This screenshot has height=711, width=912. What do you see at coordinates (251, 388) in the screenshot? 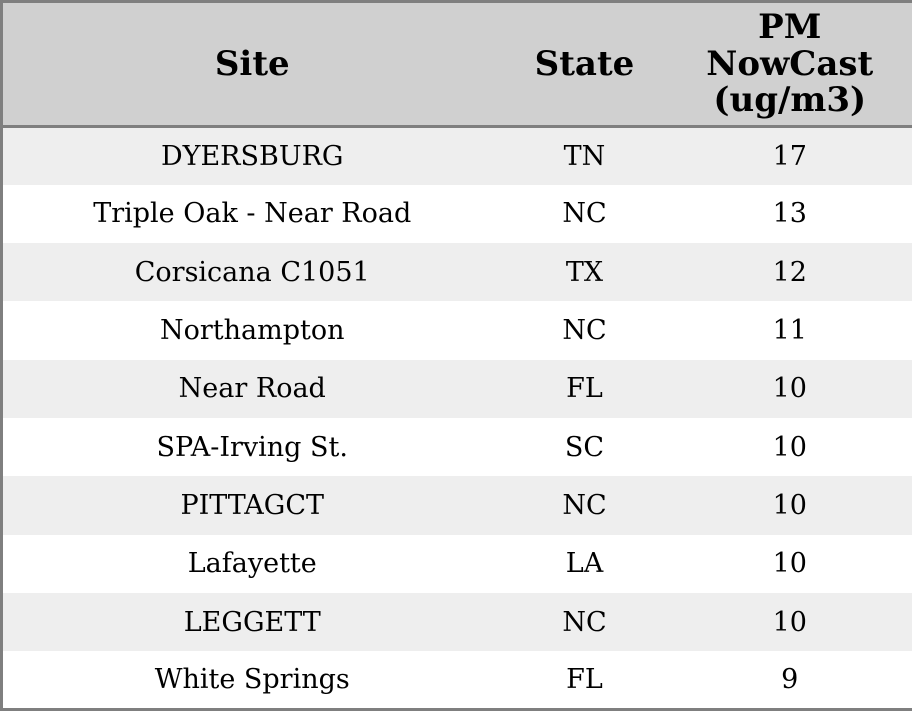
I see `site-cell: Near Road` at bounding box center [251, 388].